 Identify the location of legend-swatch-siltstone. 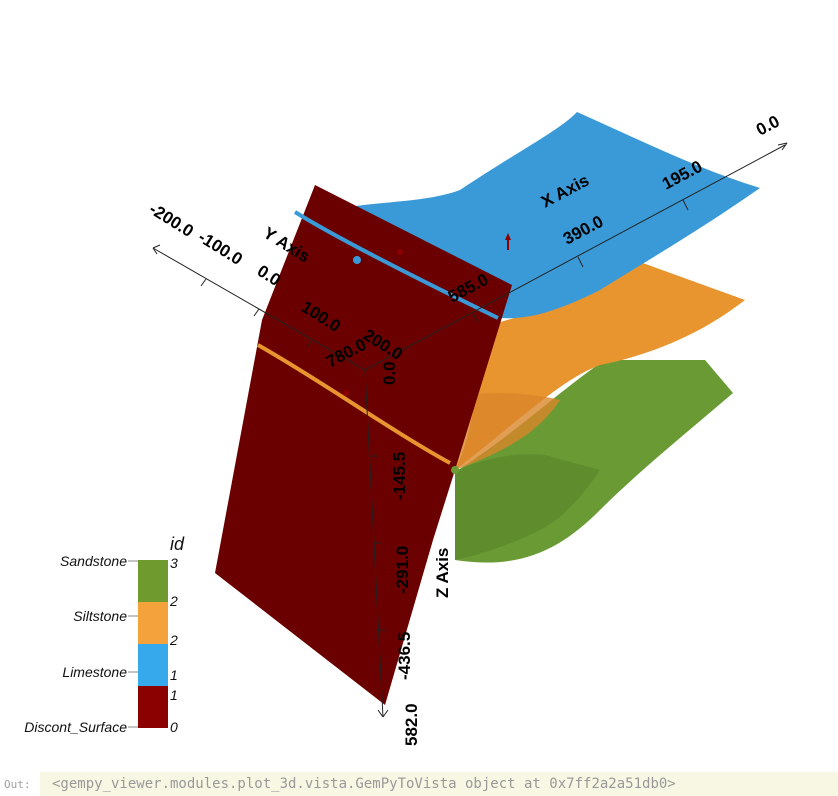
(153, 623).